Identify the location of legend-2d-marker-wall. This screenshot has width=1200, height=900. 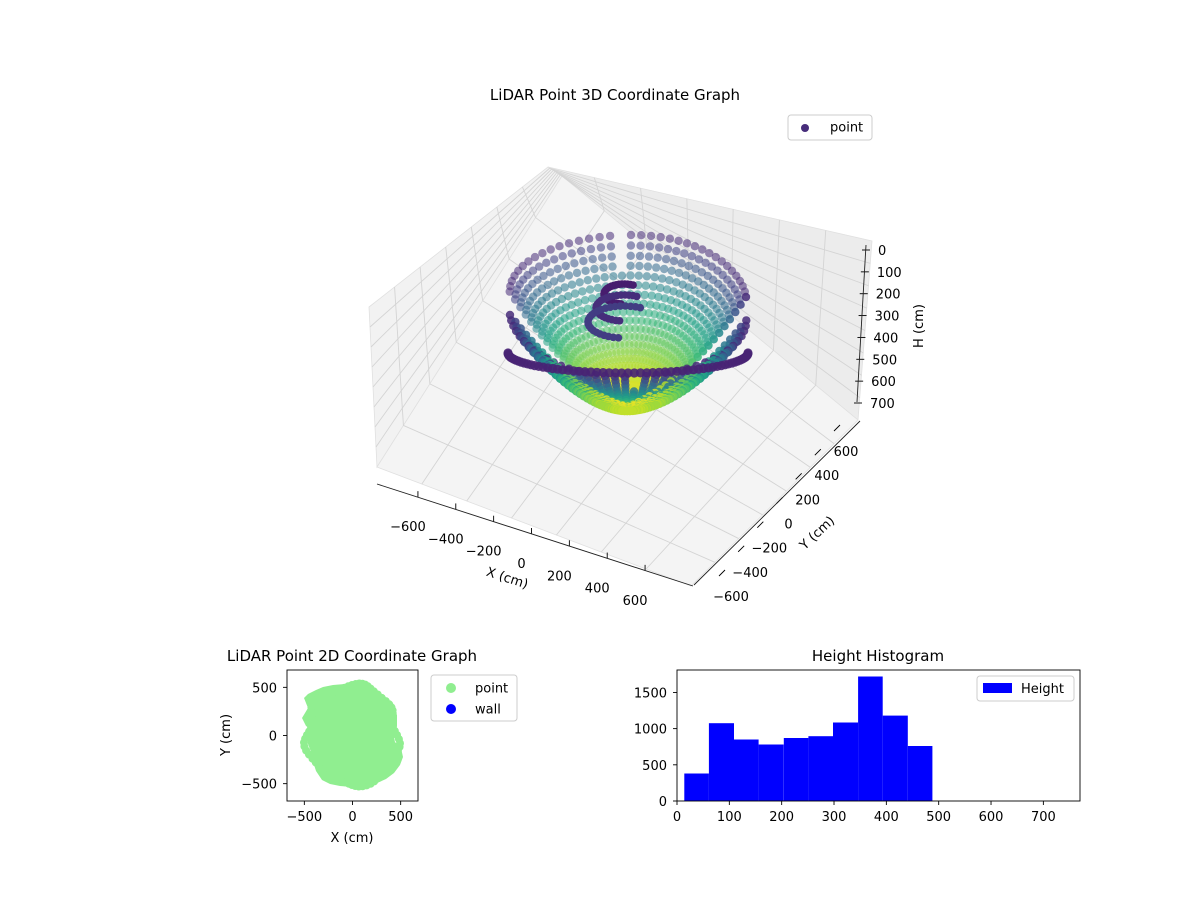
(451, 709).